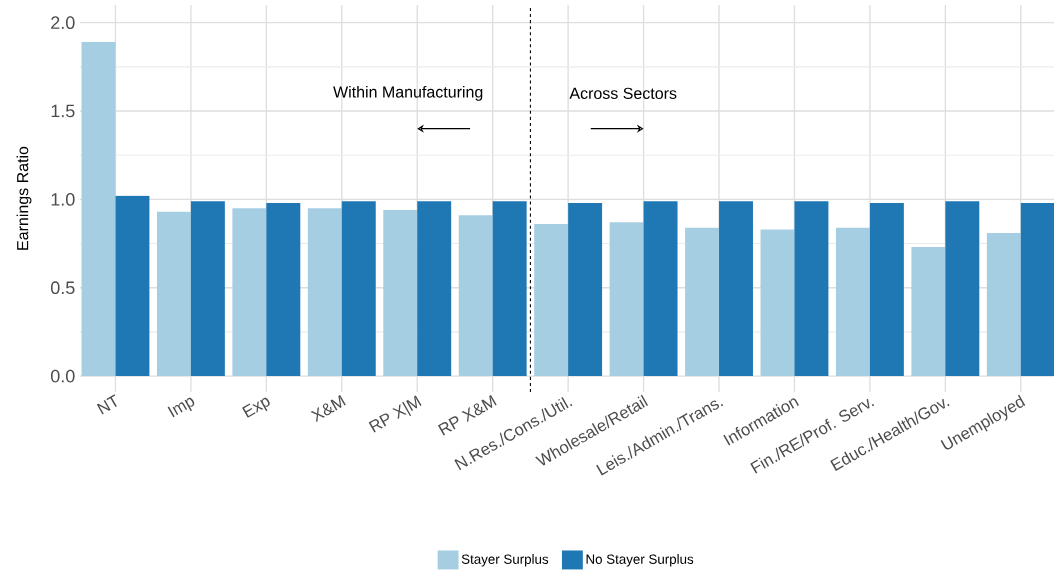 This screenshot has width=1054, height=573. What do you see at coordinates (63, 111) in the screenshot?
I see `y-tick-label: 1.5` at bounding box center [63, 111].